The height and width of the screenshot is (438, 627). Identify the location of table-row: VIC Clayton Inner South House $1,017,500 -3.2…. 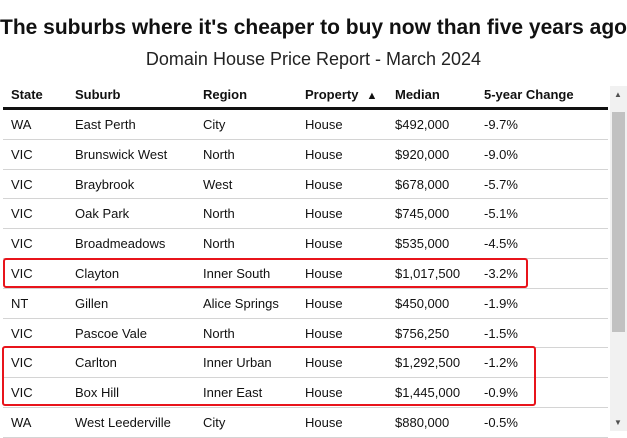
(305, 274).